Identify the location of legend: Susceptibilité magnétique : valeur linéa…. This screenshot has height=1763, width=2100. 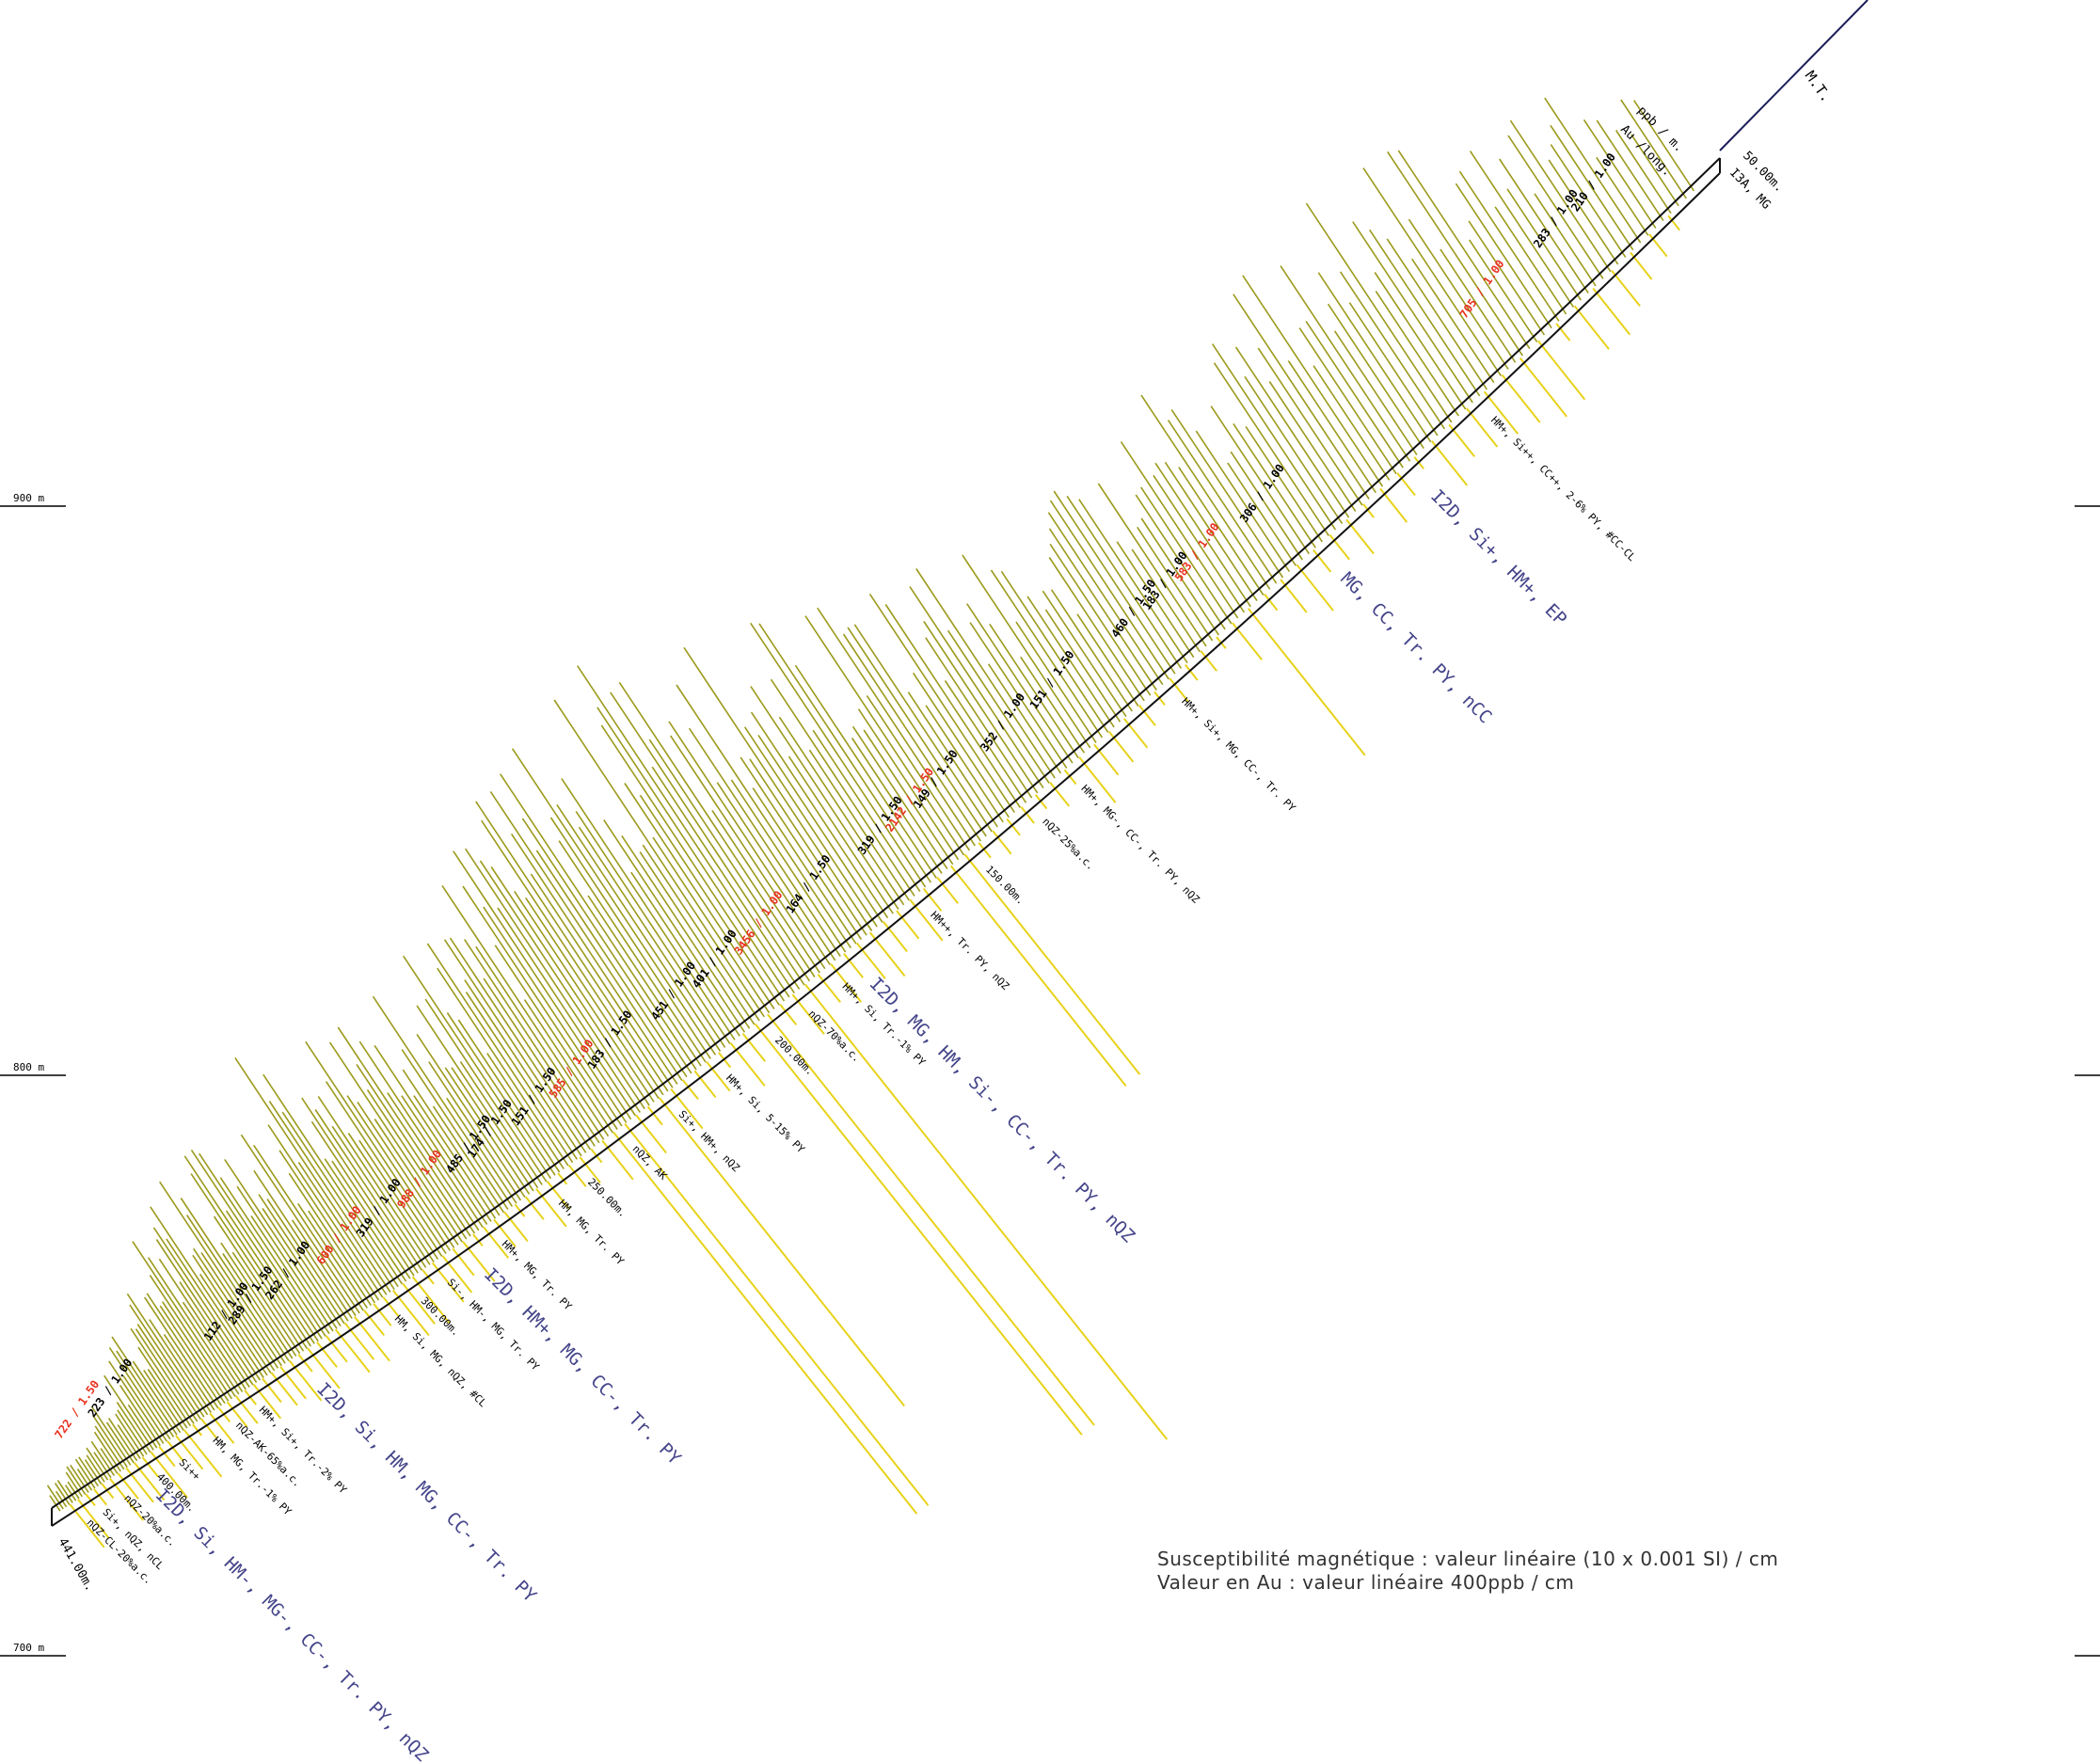
(1468, 1571).